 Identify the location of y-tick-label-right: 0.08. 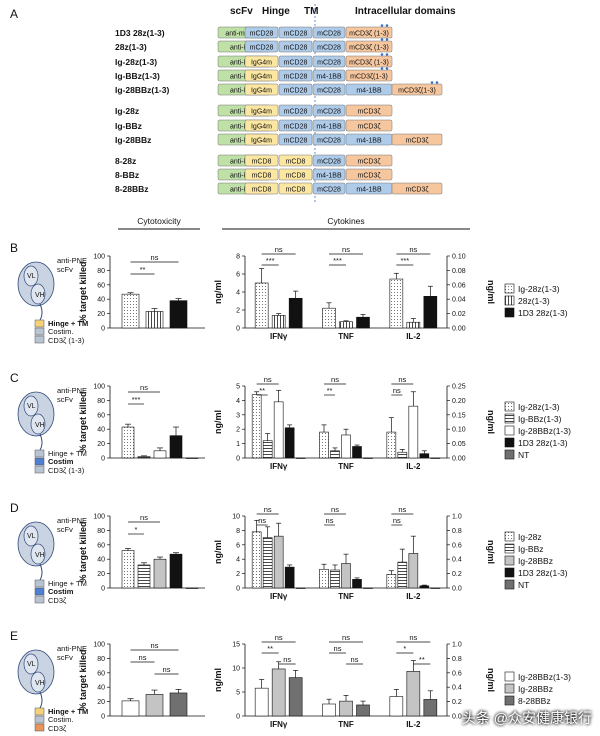
(459, 271).